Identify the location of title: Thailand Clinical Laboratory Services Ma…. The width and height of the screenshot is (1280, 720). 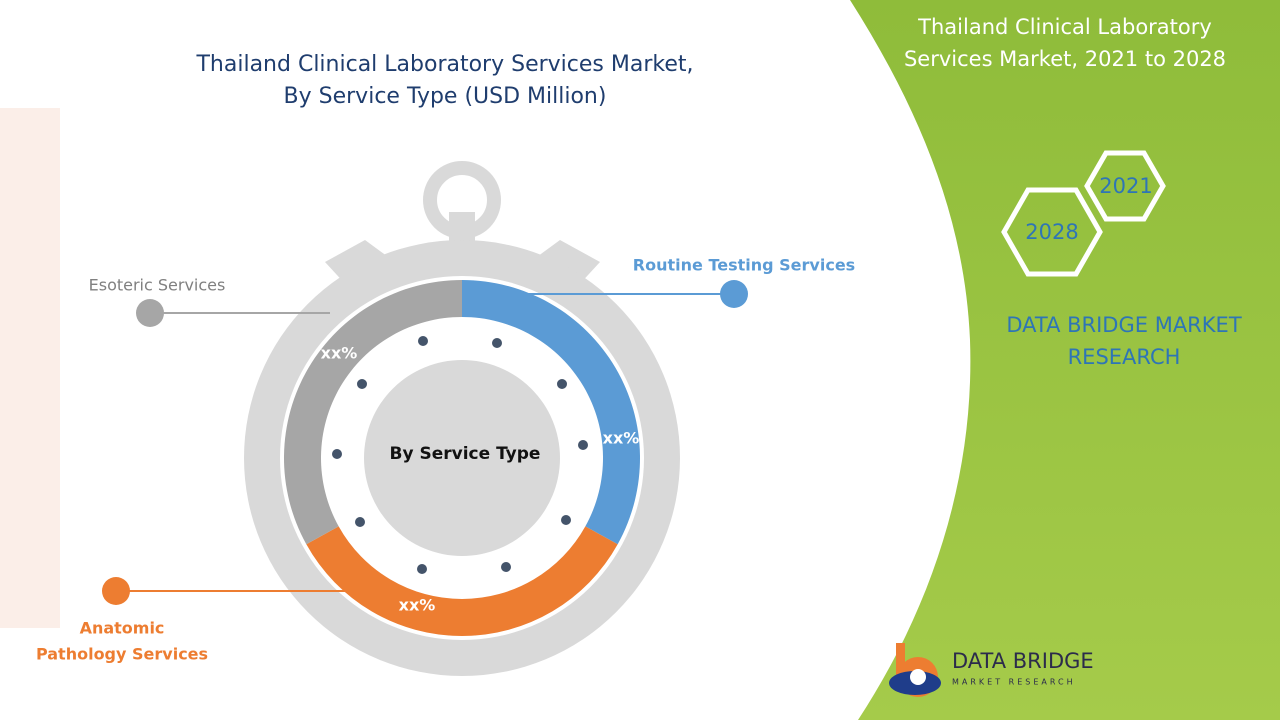
(444, 64).